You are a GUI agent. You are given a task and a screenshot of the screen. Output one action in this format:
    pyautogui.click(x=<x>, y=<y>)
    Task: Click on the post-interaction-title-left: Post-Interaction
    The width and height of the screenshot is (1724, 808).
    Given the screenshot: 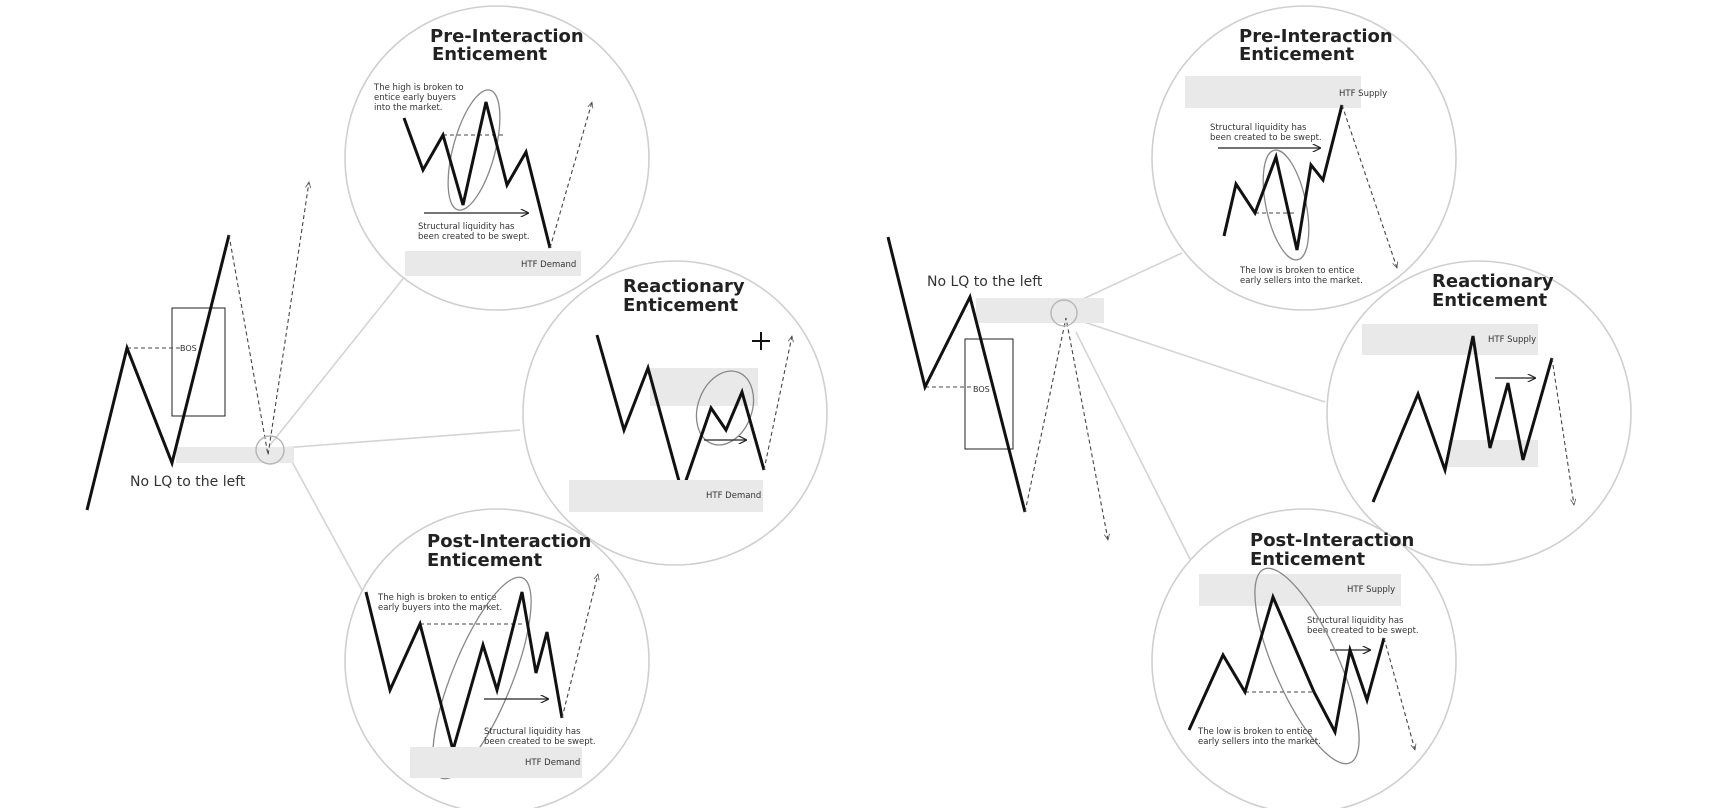 What is the action you would take?
    pyautogui.click(x=509, y=541)
    